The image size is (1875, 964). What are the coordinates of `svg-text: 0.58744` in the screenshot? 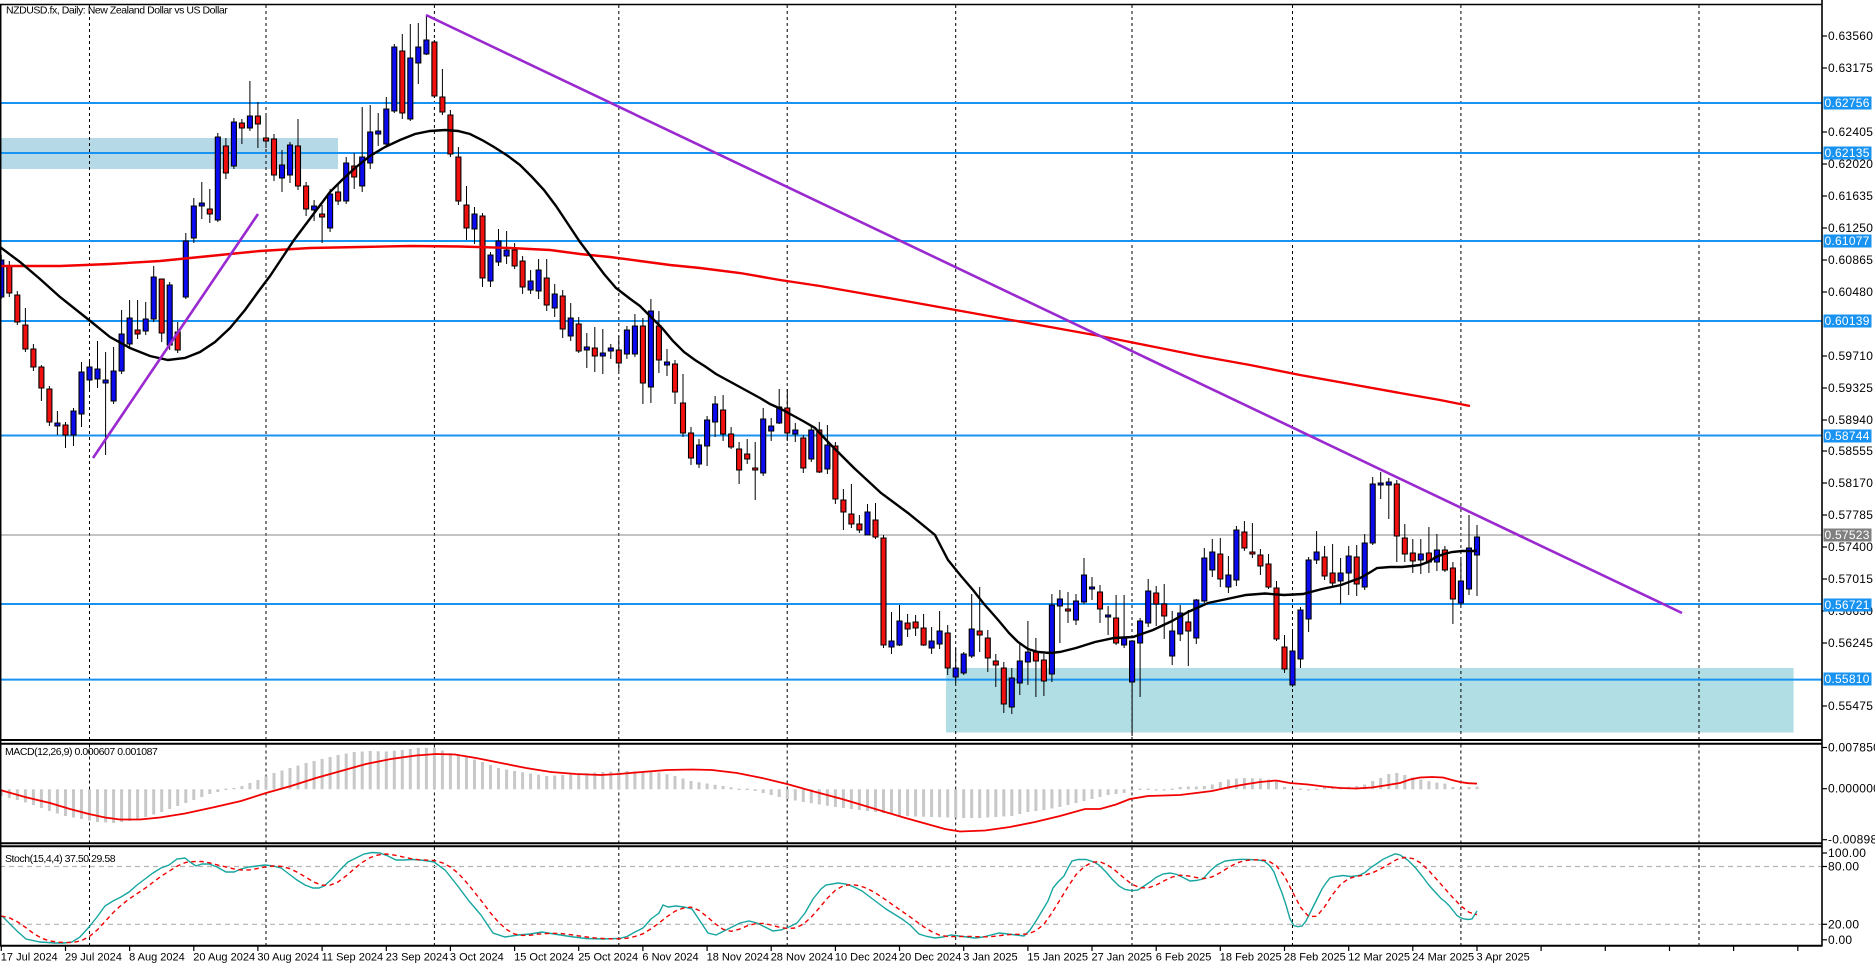 It's located at (1847, 436).